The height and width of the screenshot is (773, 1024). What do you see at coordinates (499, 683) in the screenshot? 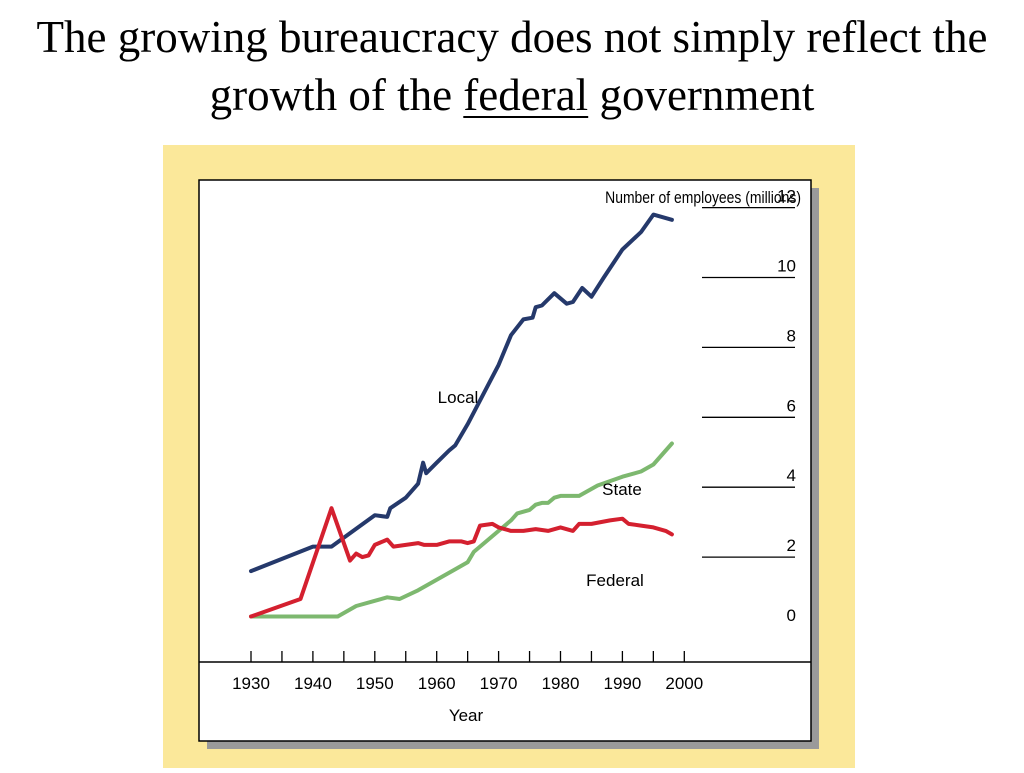
I see `x-tick-label: 1970` at bounding box center [499, 683].